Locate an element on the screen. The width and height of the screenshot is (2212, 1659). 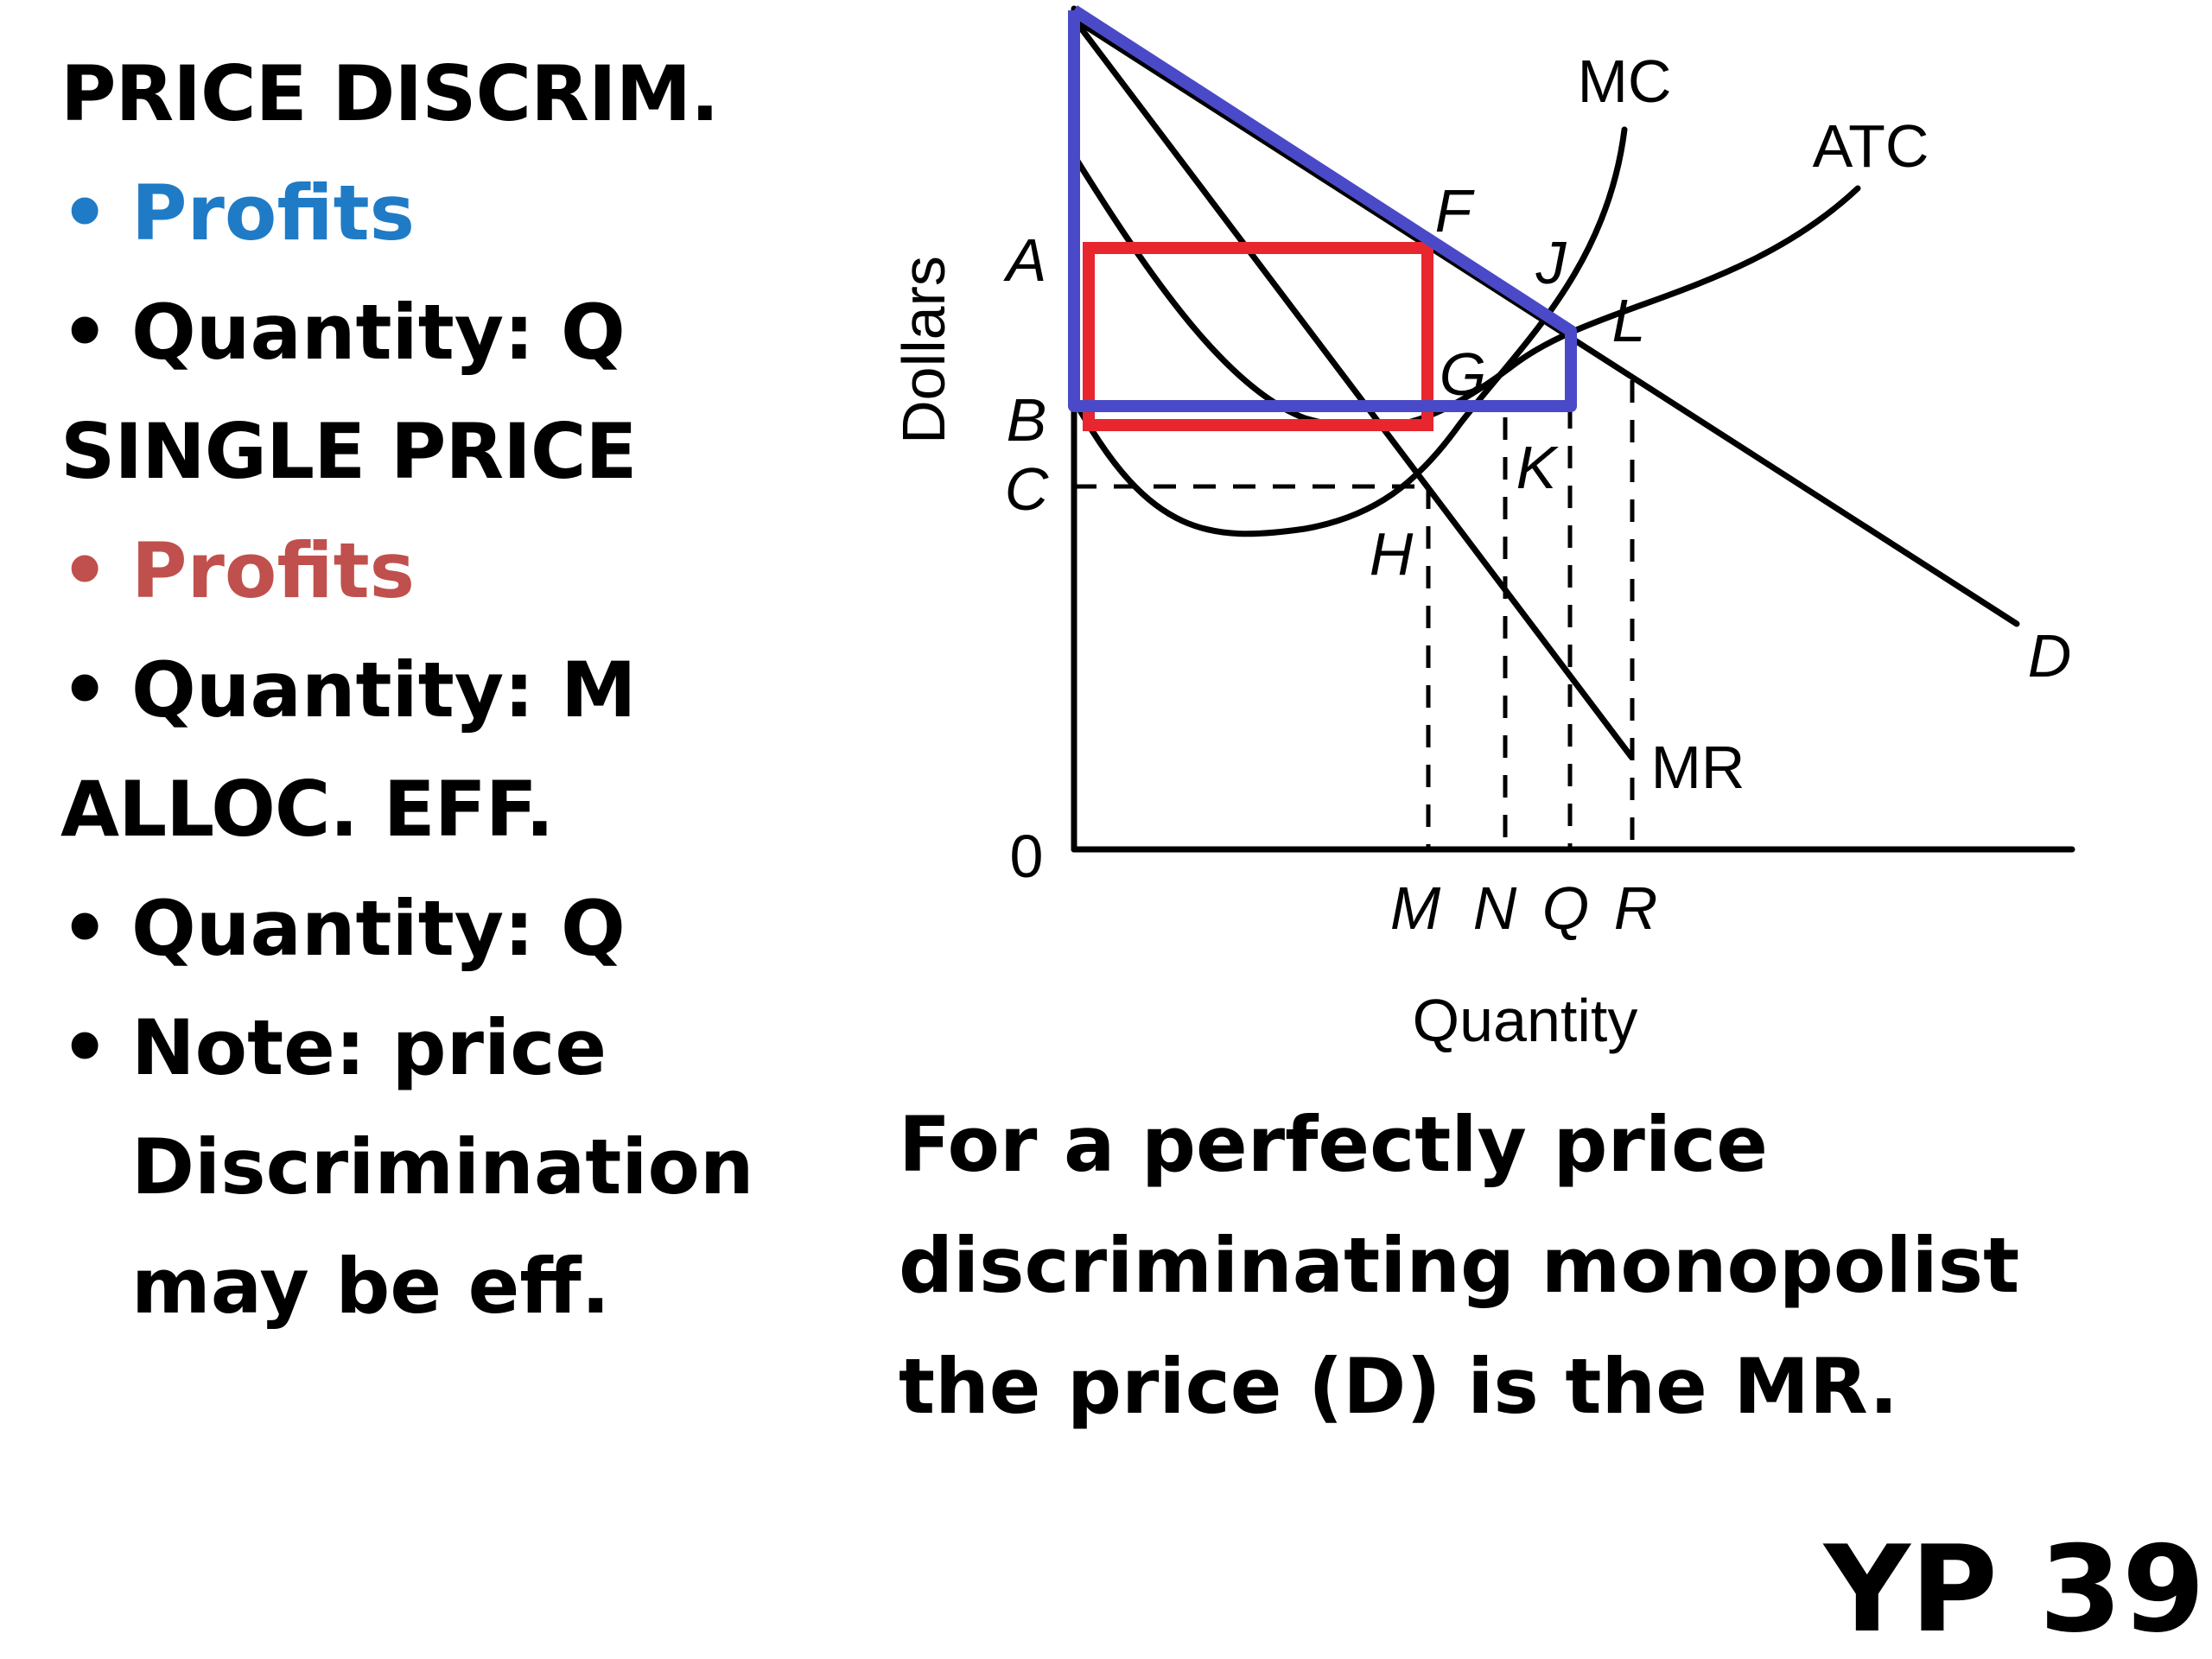
point-label-l: L is located at coordinates (1629, 320).